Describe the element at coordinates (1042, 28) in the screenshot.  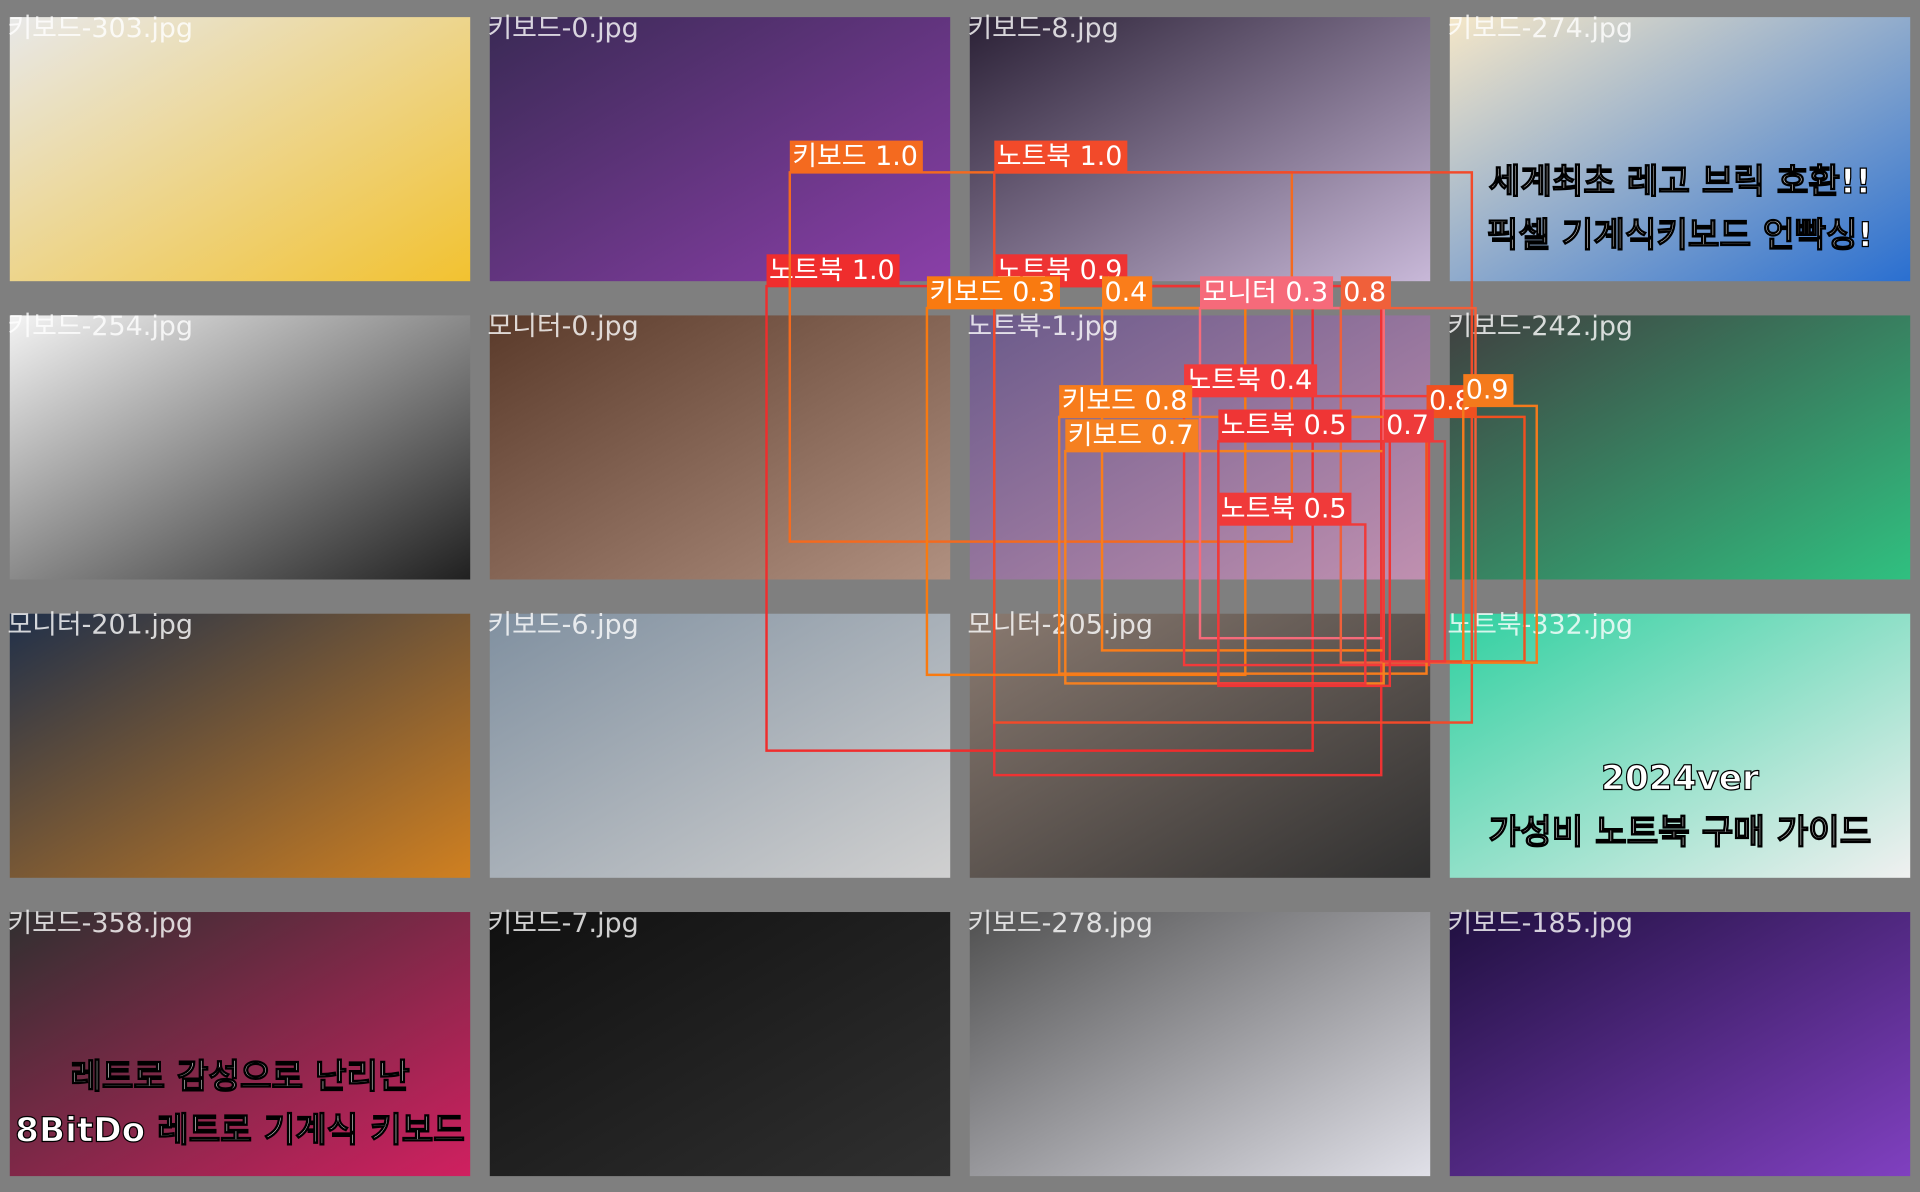
I see `tile-filename: 키보드-8.jpg` at that location.